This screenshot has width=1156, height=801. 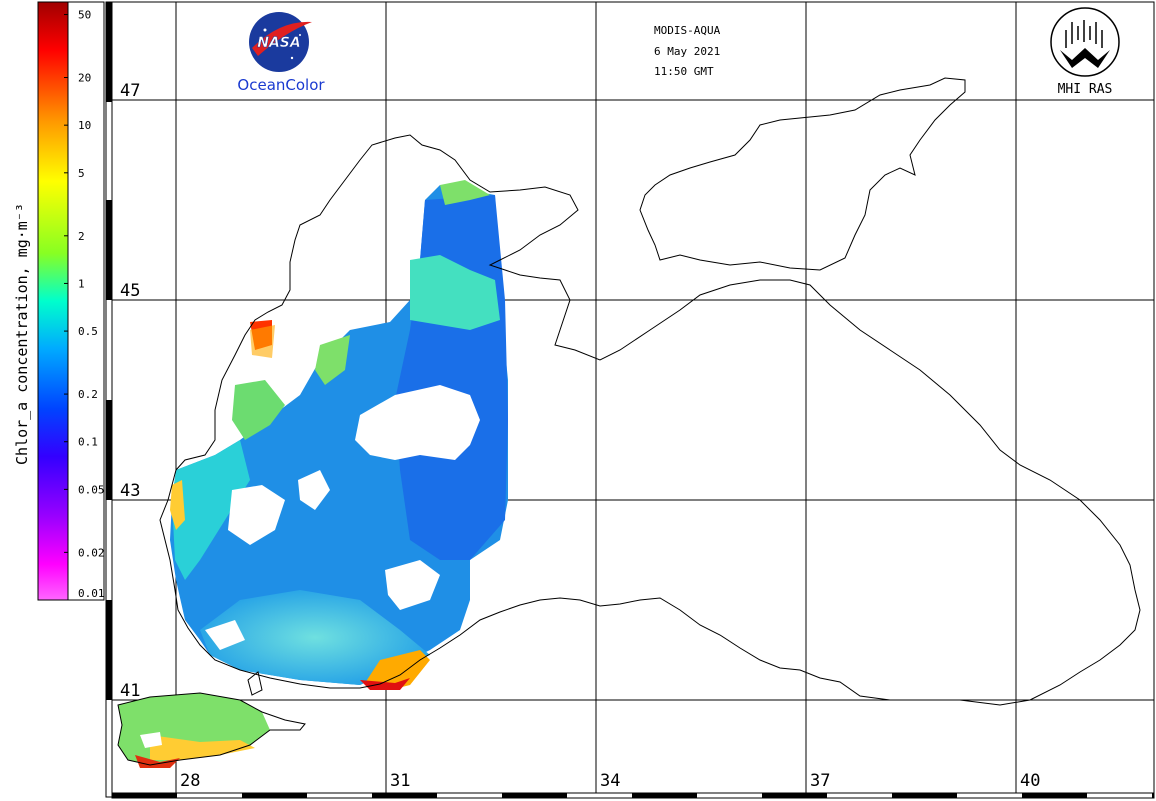 I want to click on nasa-logo: NASA OceanColor, so click(x=281, y=53).